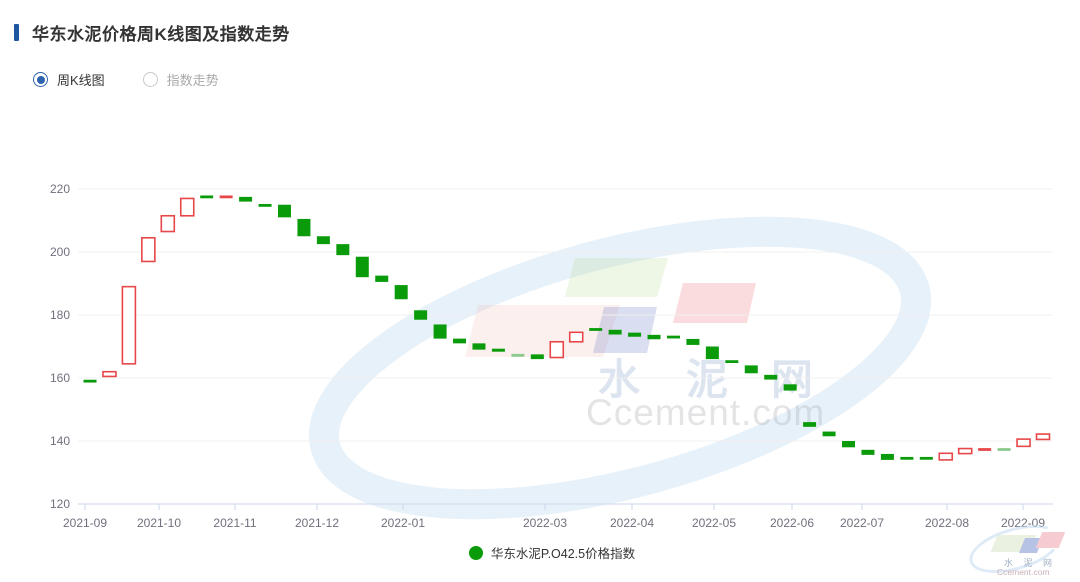  I want to click on y-axis-tick-label: 140, so click(60, 441).